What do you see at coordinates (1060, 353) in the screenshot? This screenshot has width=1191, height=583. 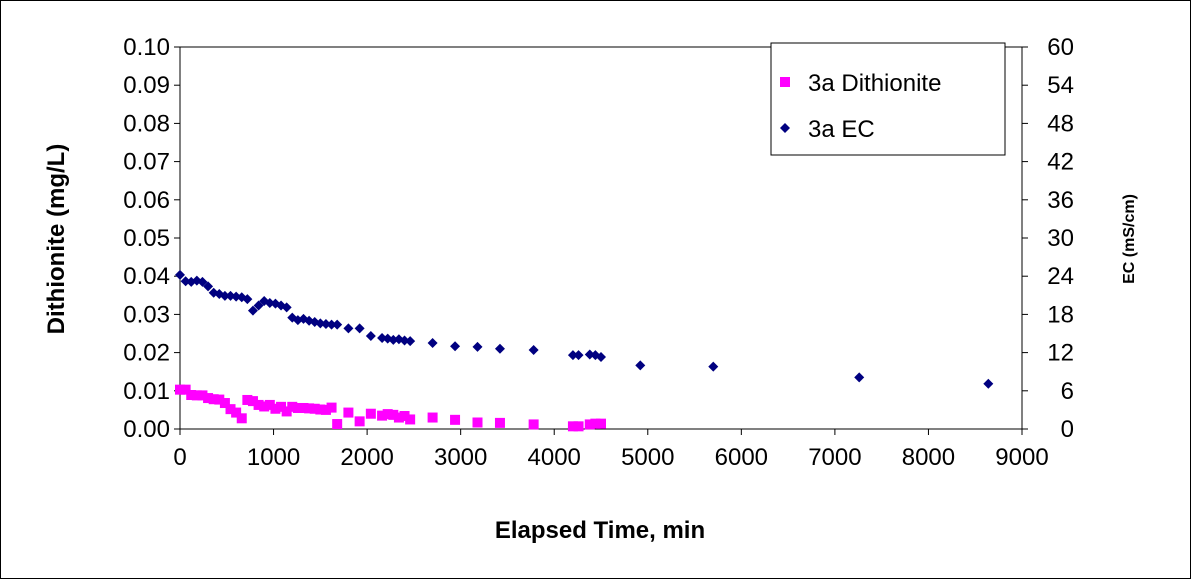 I see `y2-tick-label: 12` at bounding box center [1060, 353].